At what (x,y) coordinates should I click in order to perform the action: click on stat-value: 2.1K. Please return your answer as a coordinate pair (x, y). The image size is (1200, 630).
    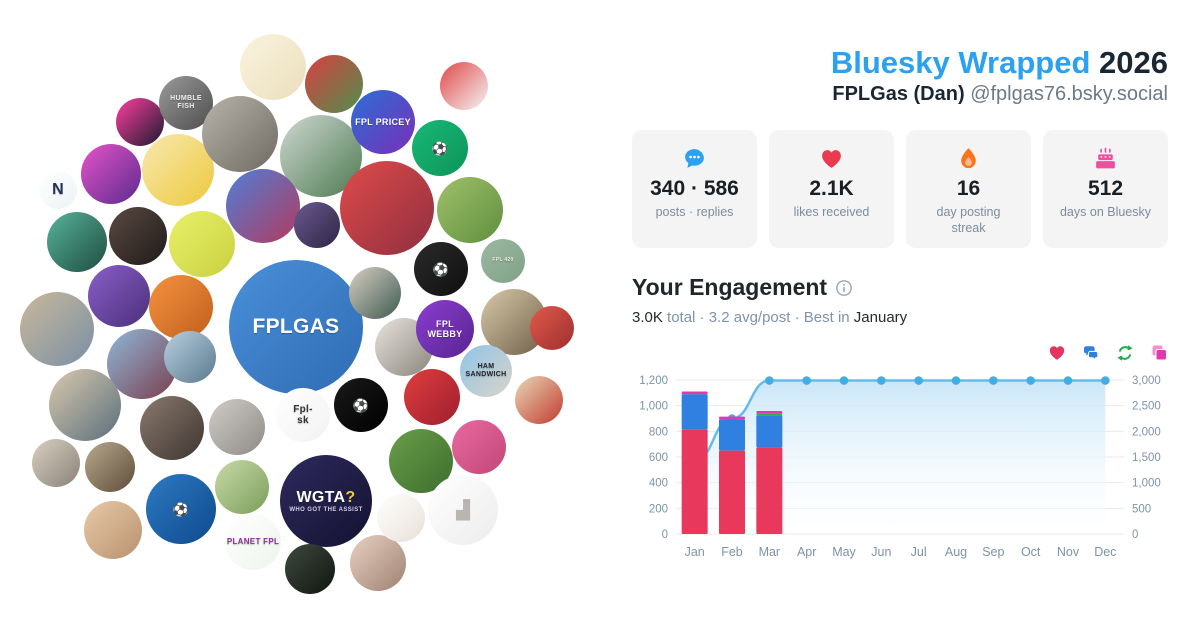
    Looking at the image, I should click on (831, 189).